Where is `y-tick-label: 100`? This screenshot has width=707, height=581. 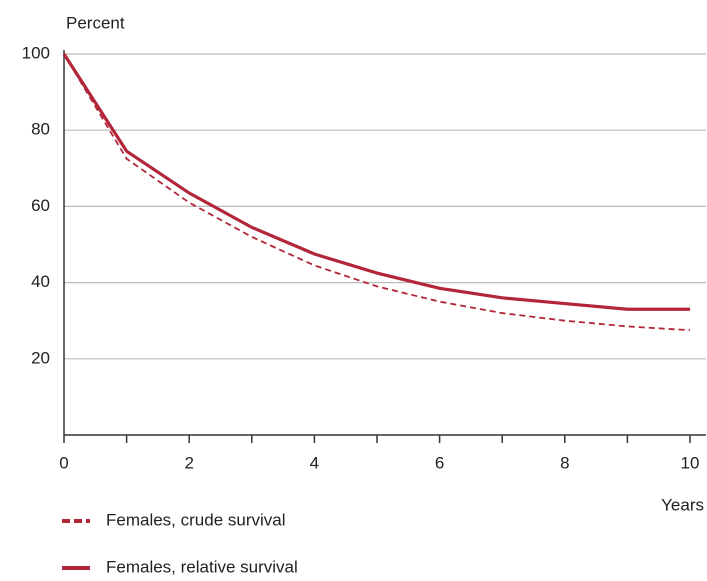
y-tick-label: 100 is located at coordinates (36, 52).